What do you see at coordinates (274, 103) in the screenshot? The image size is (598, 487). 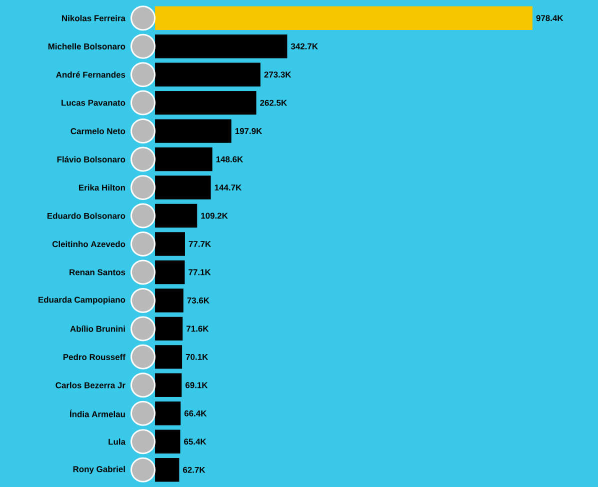 I see `data-label: 262.5K` at bounding box center [274, 103].